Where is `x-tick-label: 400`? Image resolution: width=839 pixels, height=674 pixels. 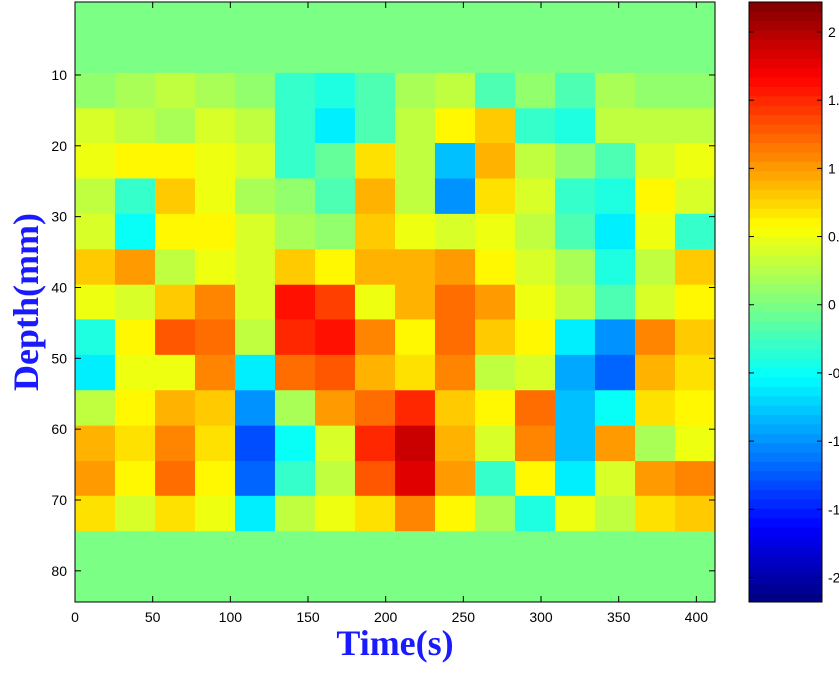 x-tick-label: 400 is located at coordinates (697, 617).